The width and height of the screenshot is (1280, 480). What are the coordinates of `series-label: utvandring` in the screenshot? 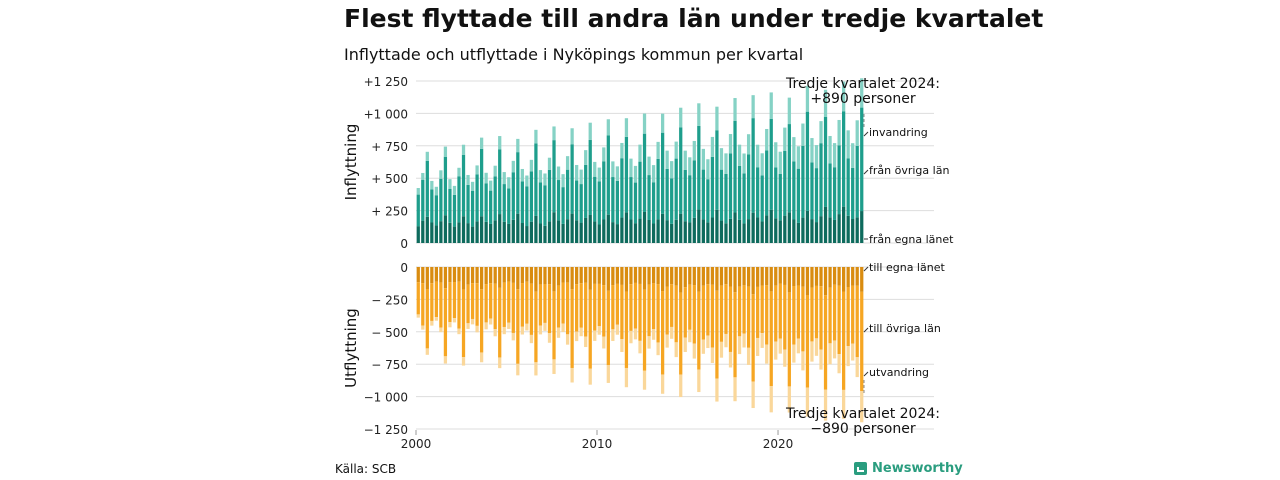 It's located at (899, 372).